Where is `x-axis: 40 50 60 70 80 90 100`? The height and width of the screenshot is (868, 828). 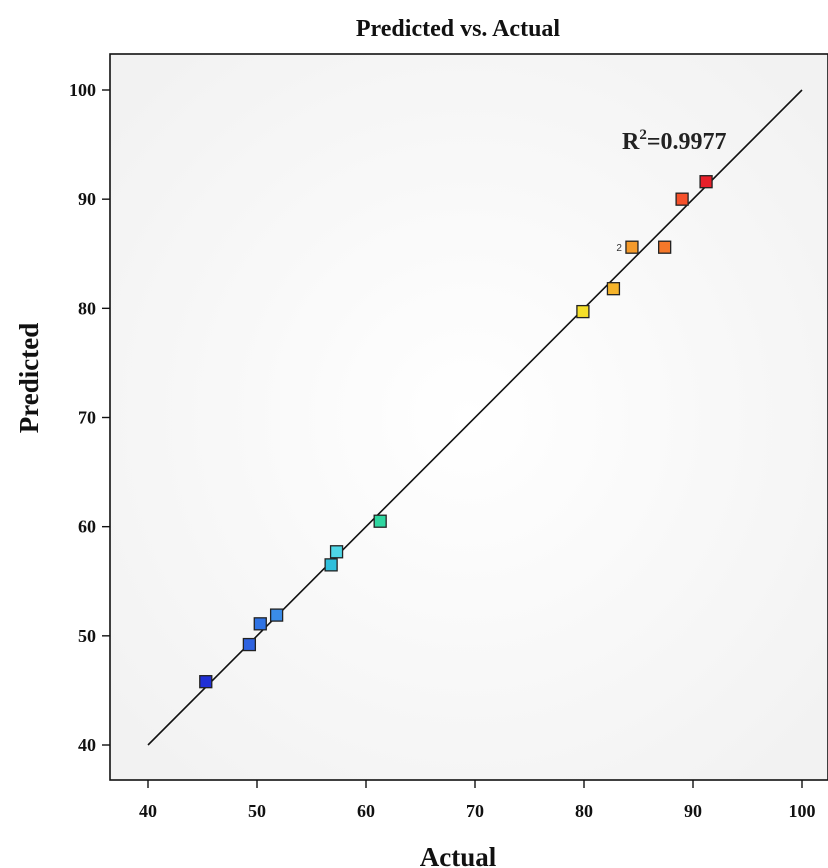
x-axis: 40 50 60 70 80 90 100 is located at coordinates (477, 800).